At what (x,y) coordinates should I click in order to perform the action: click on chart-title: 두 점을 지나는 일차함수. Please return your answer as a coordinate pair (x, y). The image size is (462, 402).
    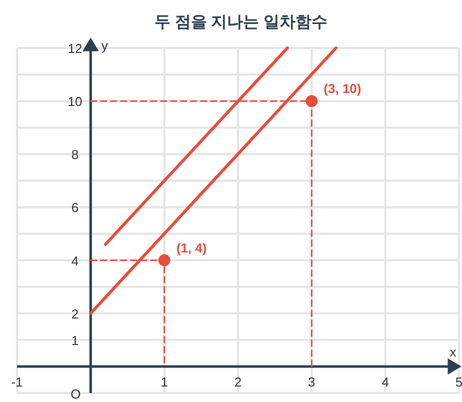
    Looking at the image, I should click on (241, 22).